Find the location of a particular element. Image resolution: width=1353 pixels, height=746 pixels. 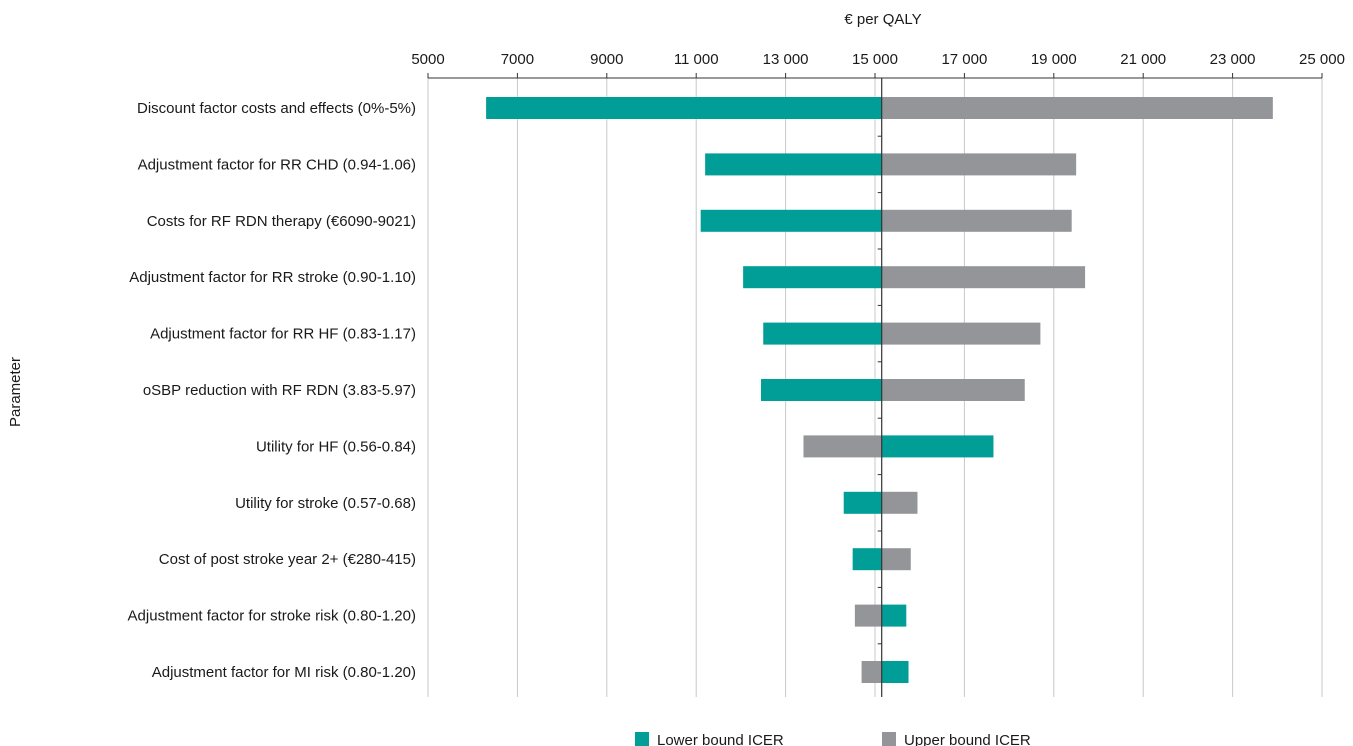

x-tick-label: 17 000 is located at coordinates (964, 59).